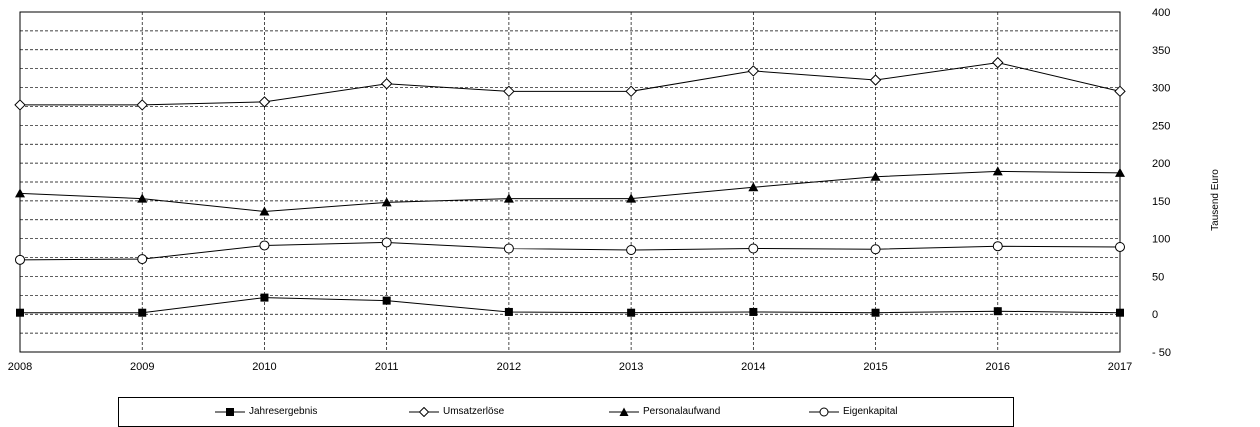 The width and height of the screenshot is (1260, 427). Describe the element at coordinates (1161, 240) in the screenshot. I see `y-tick-label: 100` at that location.